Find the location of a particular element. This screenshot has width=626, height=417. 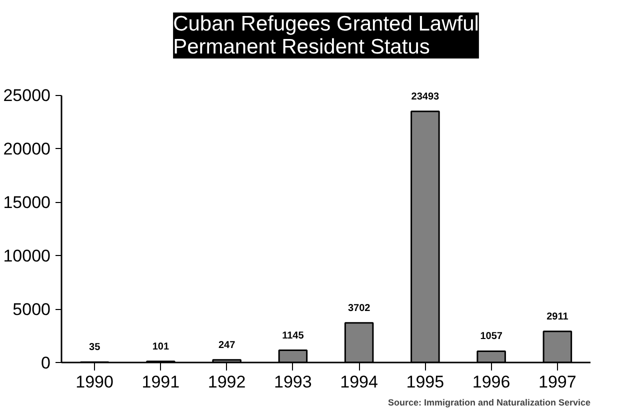

data-label: 247 is located at coordinates (227, 345).